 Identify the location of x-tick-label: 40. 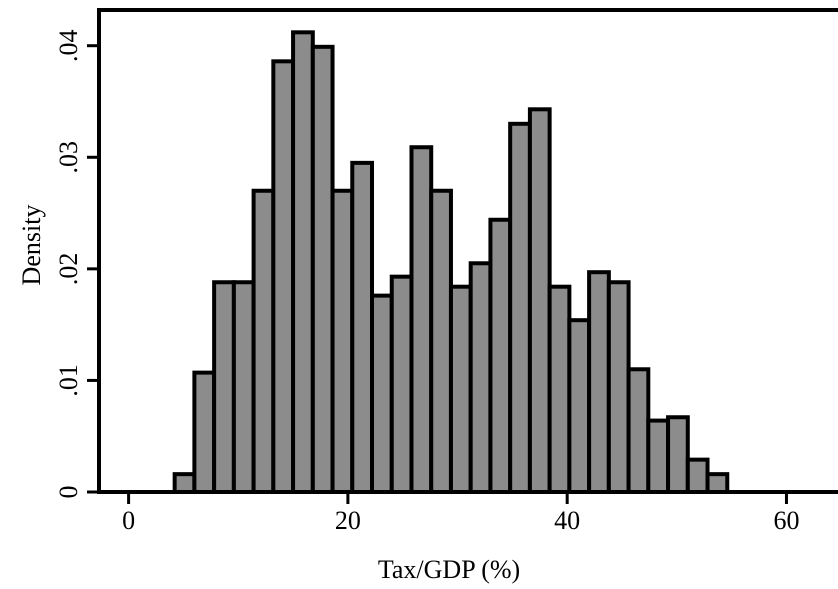
(567, 520).